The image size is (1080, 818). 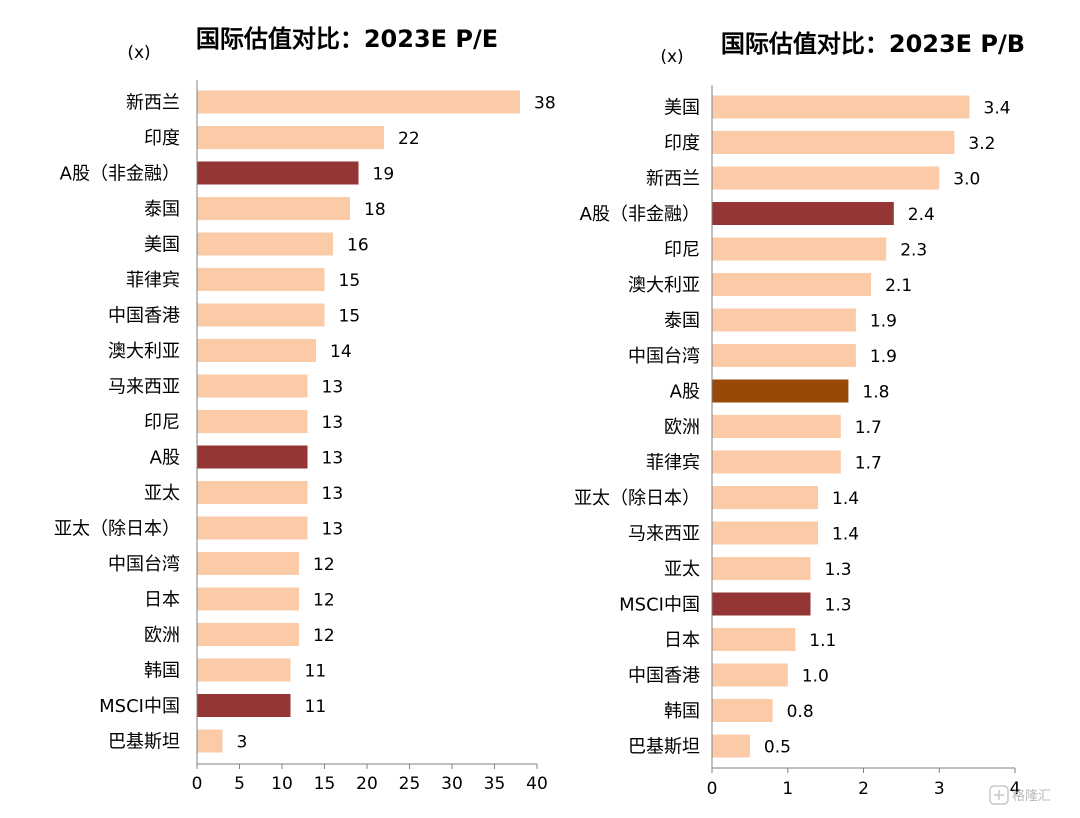 I want to click on pb-chart-title: 国际估值对比：2023E P/B, so click(x=873, y=44).